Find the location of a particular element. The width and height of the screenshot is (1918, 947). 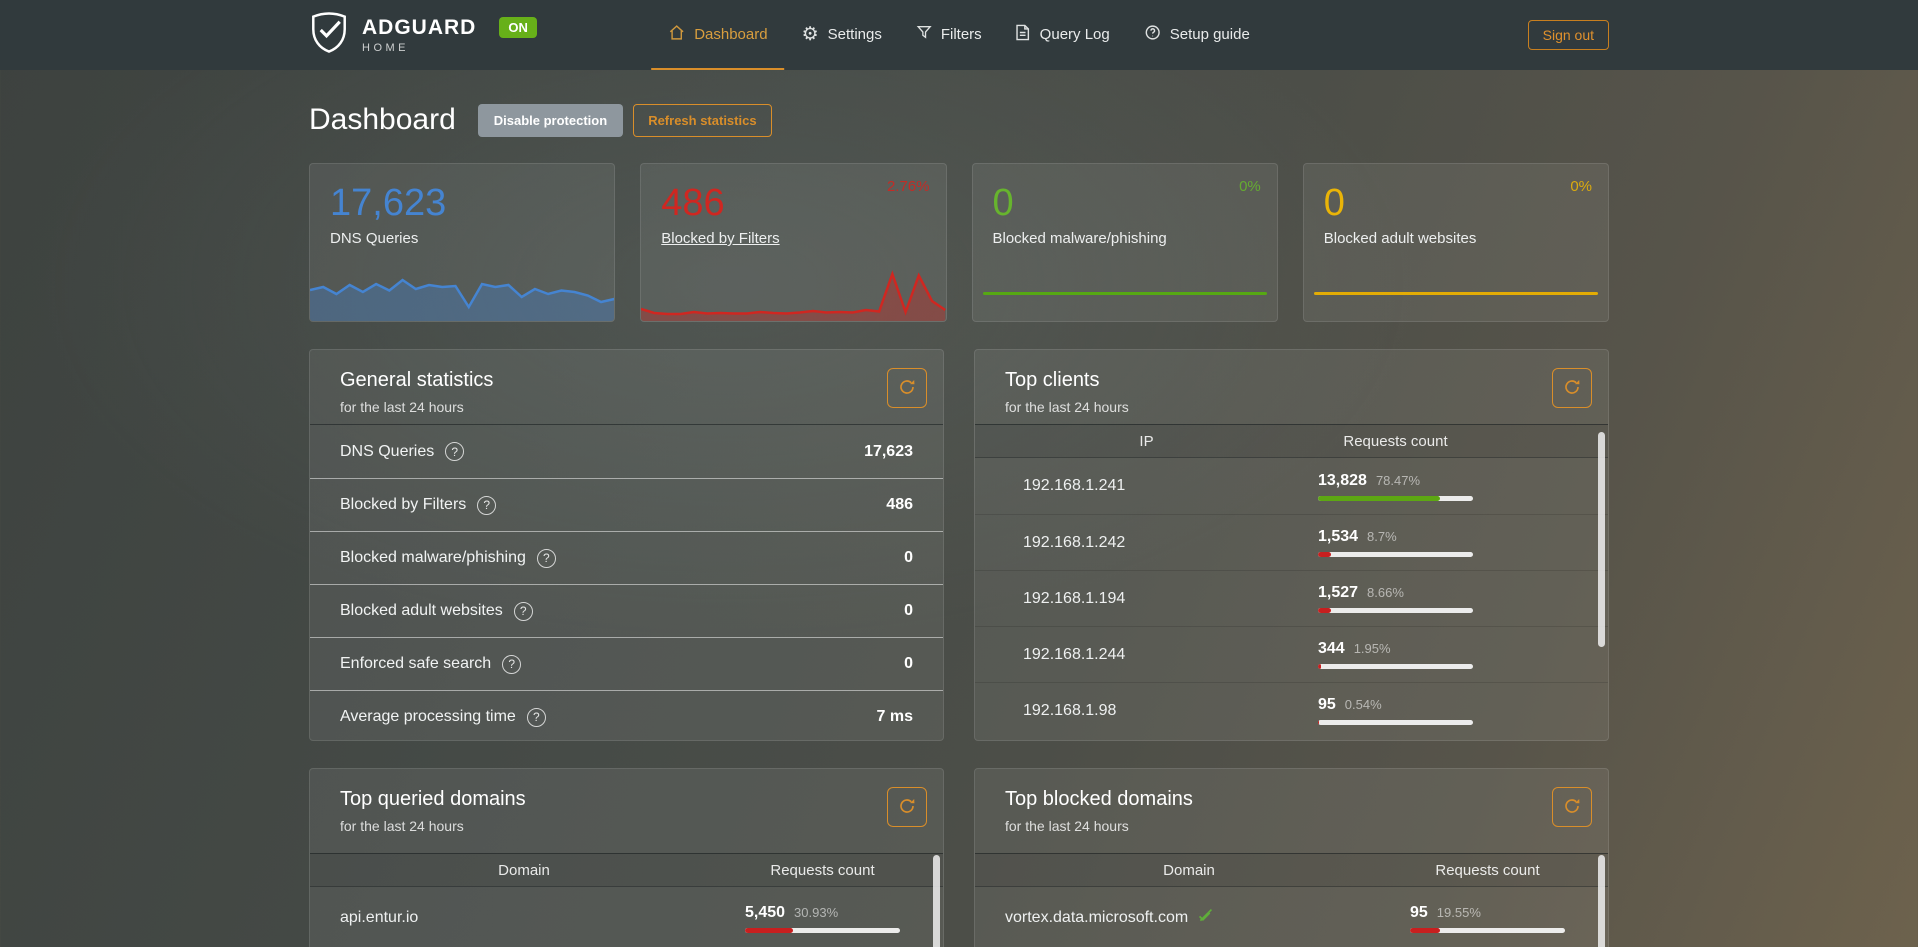

client-ip: 192.168.1.98 is located at coordinates (1070, 710).